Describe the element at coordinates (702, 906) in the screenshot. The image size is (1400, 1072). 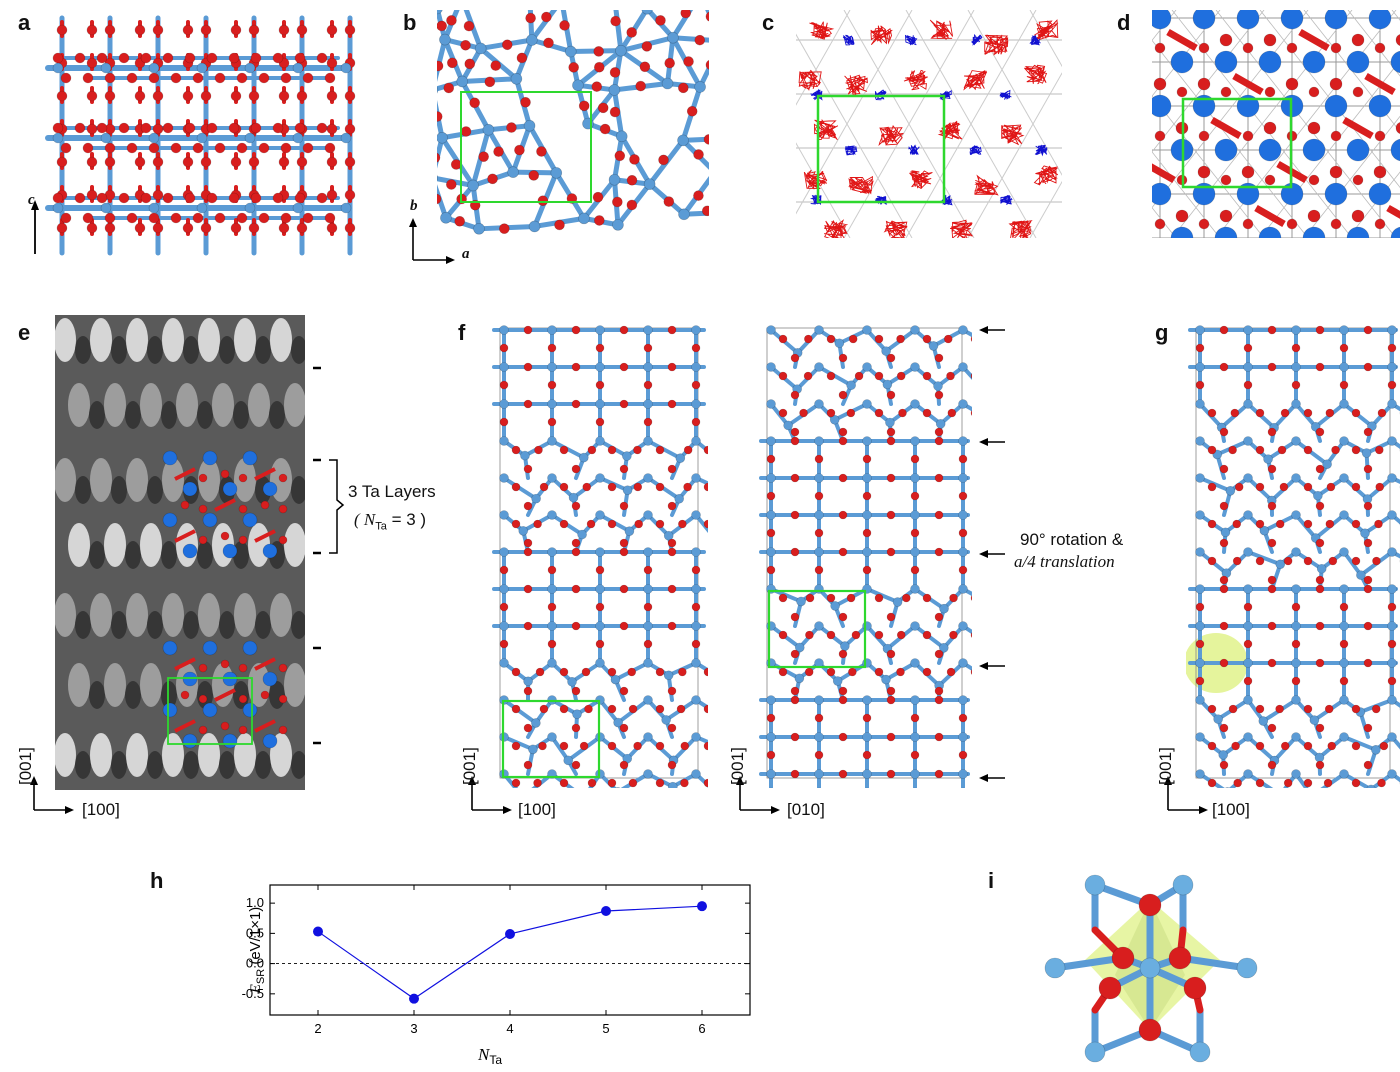
I see `data-point` at that location.